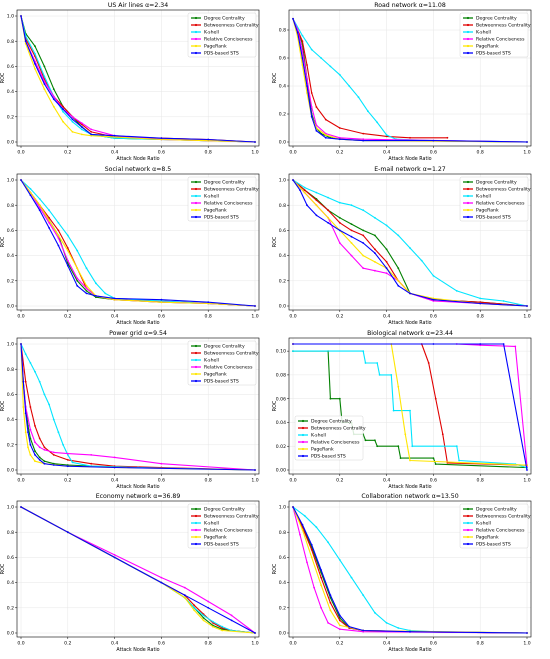 The image size is (550, 659). I want to click on legend-label: K-shell, so click(483, 197).